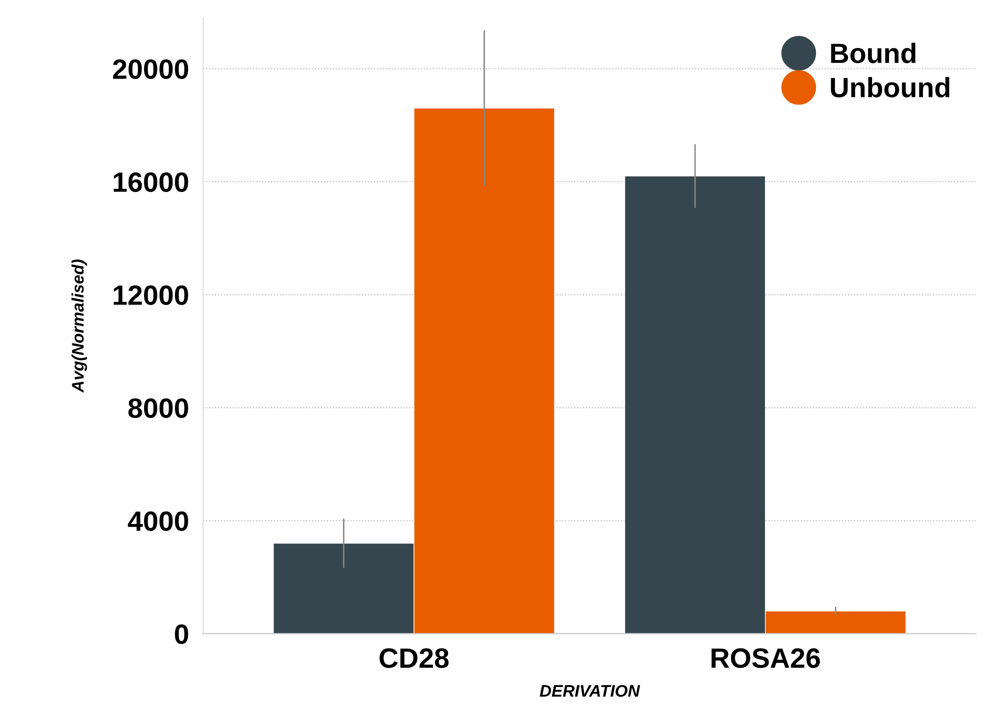 This screenshot has width=991, height=712. I want to click on legend-label: Unbound, so click(890, 87).